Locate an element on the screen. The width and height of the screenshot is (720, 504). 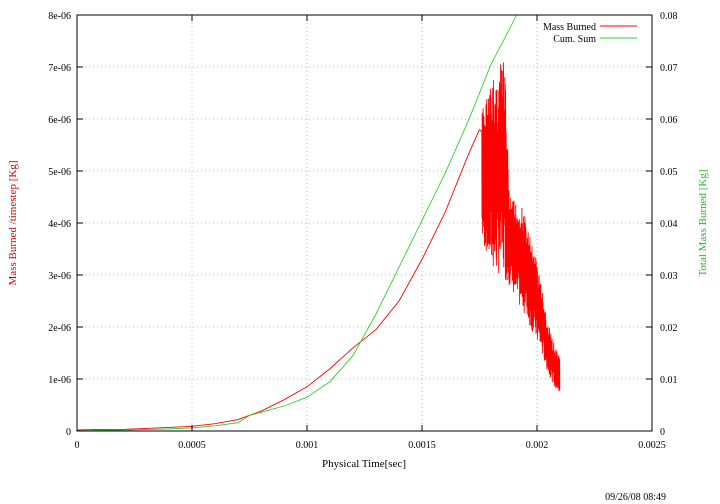
y2-tick-label: 0.08 is located at coordinates (669, 16).